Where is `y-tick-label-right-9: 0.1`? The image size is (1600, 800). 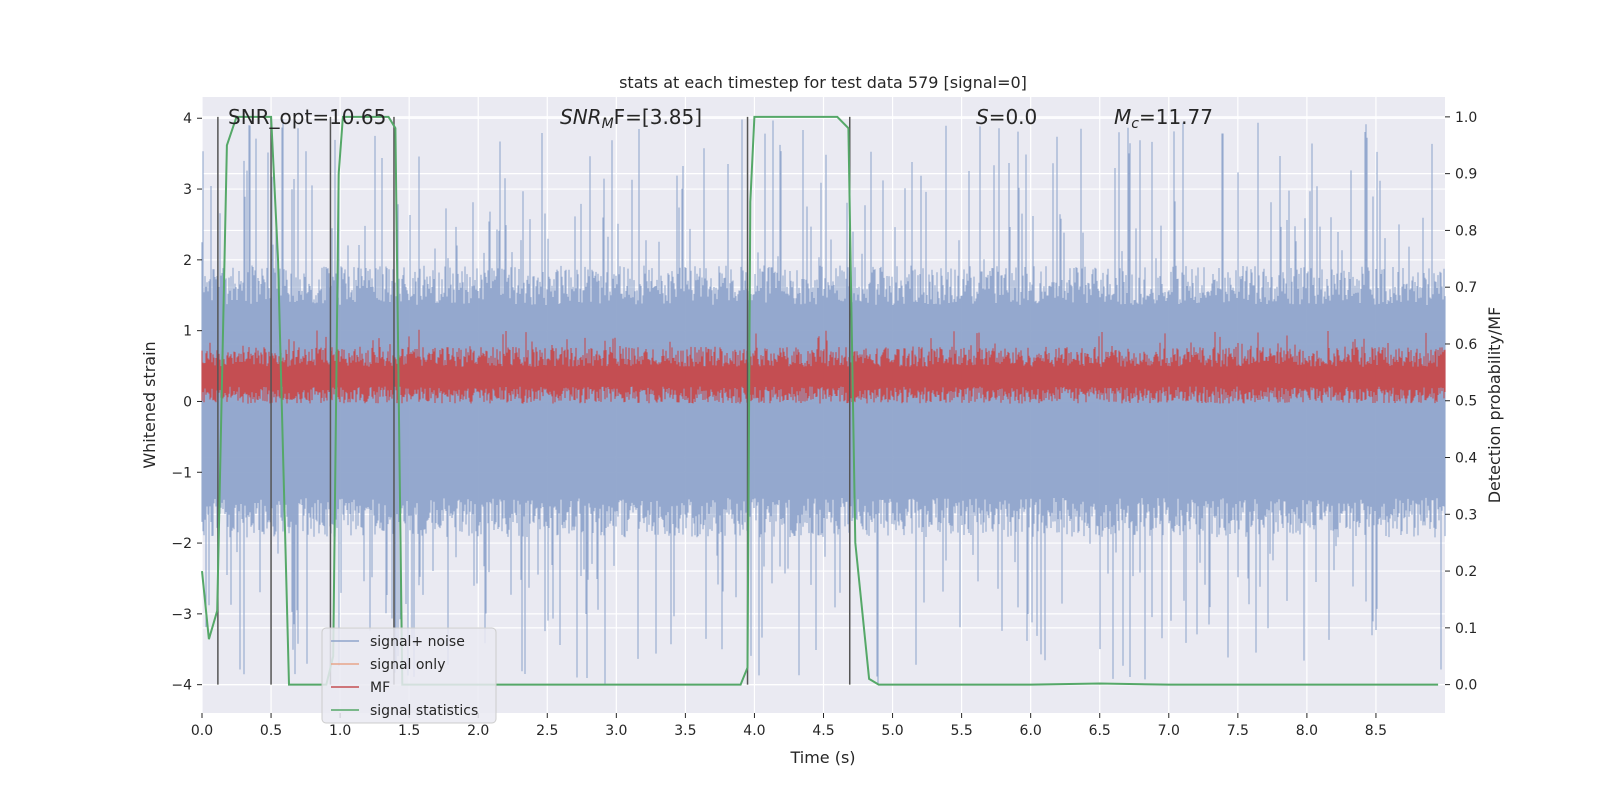 y-tick-label-right-9: 0.1 is located at coordinates (1466, 629).